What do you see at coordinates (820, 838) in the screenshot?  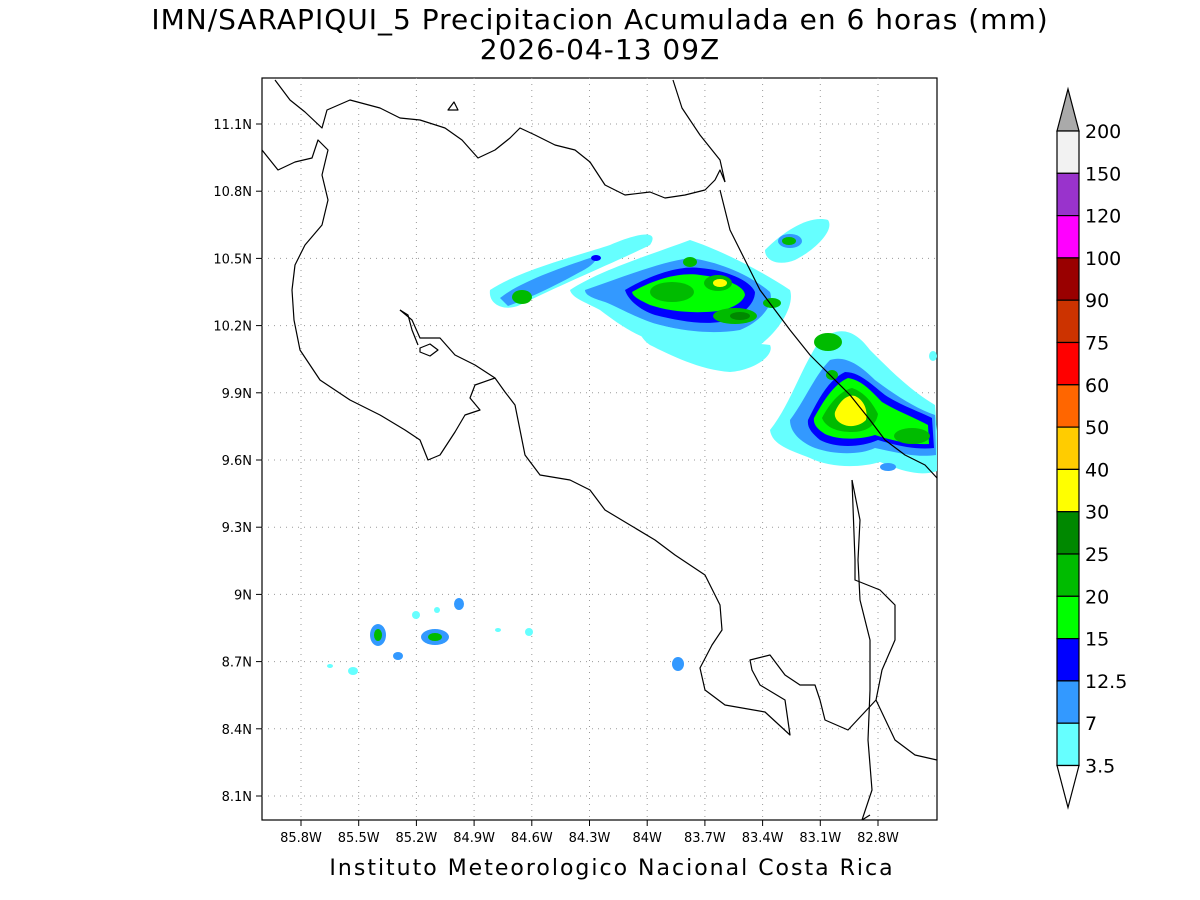 I see `lon-tick-label: 83.1W` at bounding box center [820, 838].